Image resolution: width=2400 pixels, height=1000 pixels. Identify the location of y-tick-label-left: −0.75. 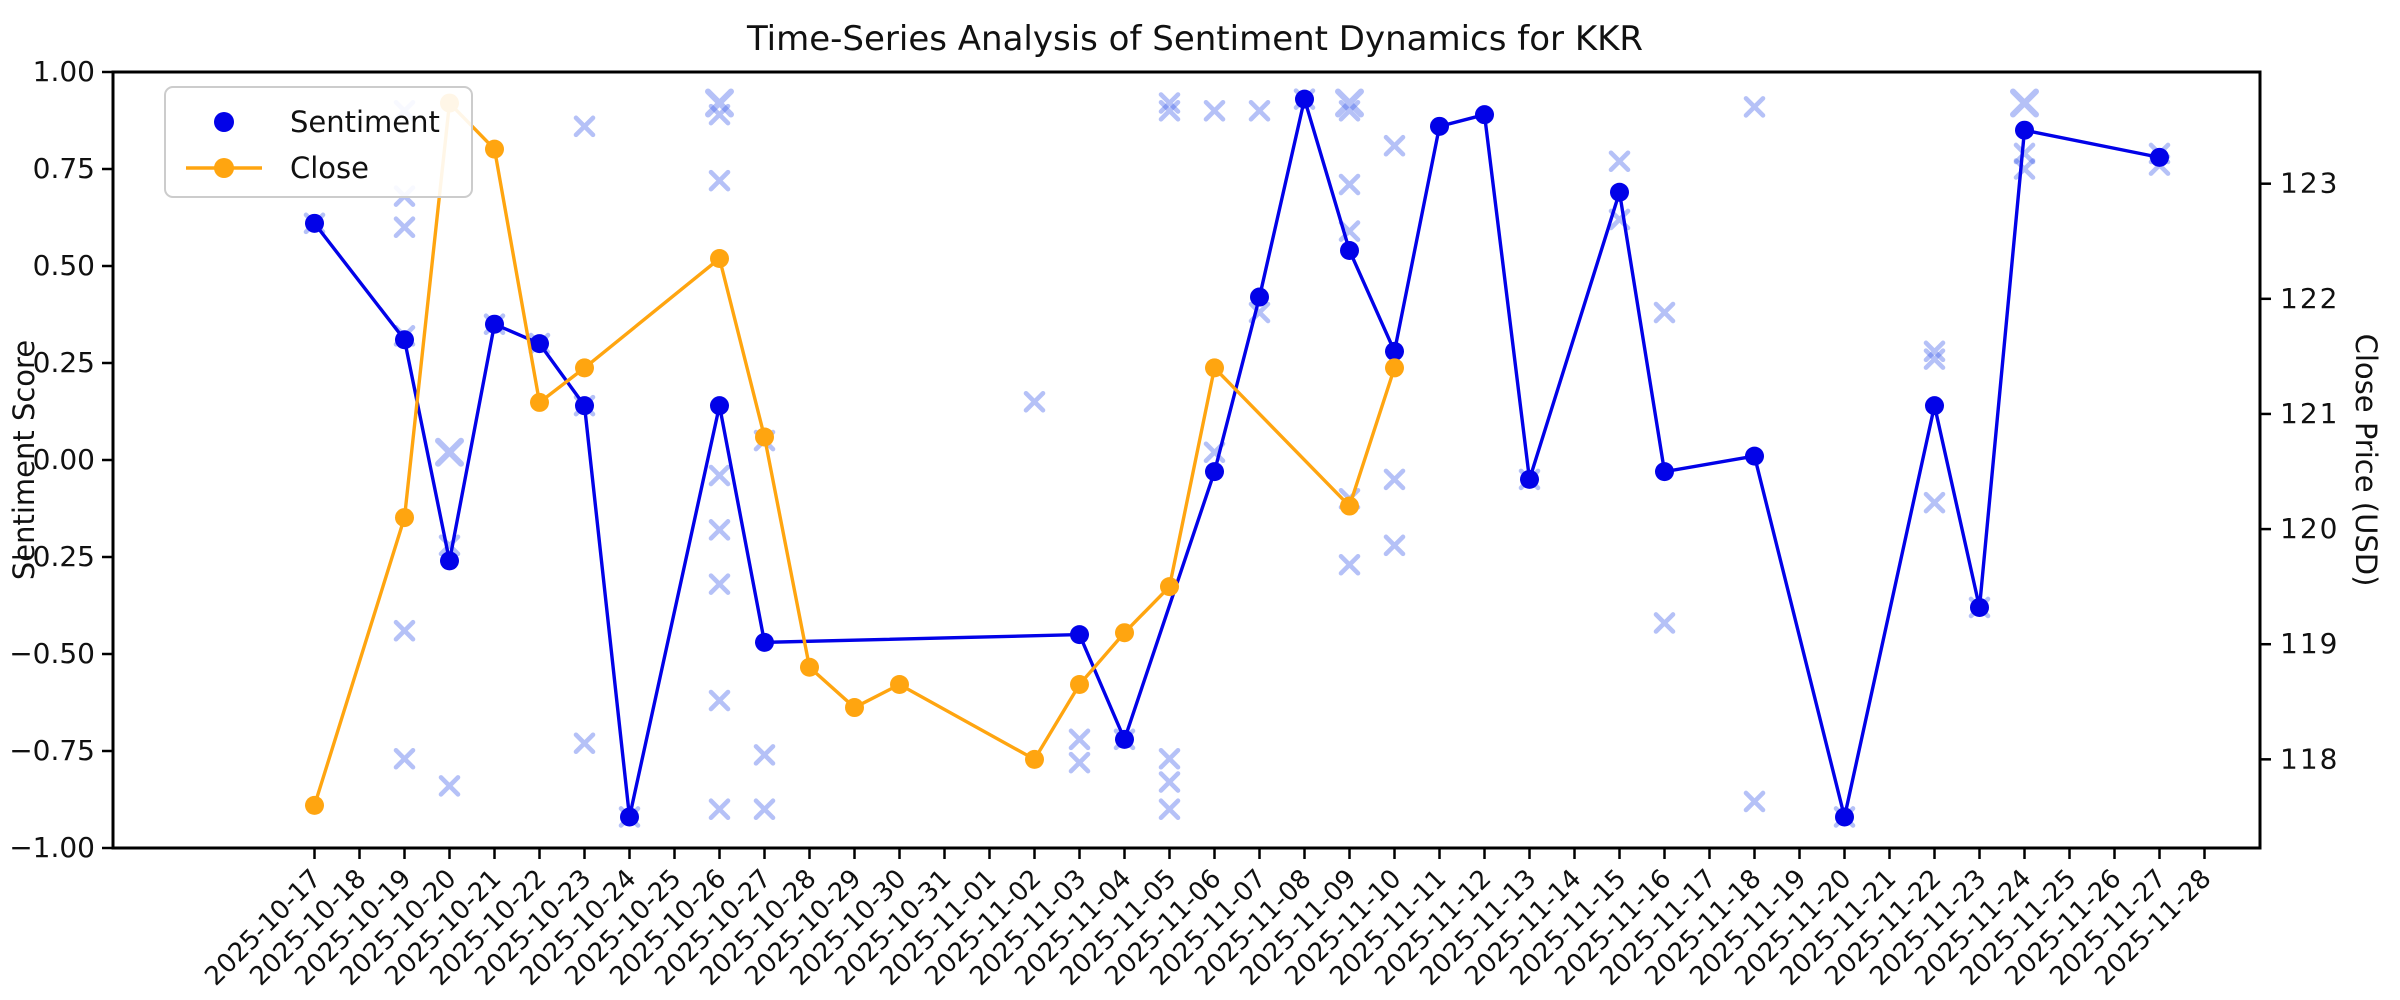
(52, 750).